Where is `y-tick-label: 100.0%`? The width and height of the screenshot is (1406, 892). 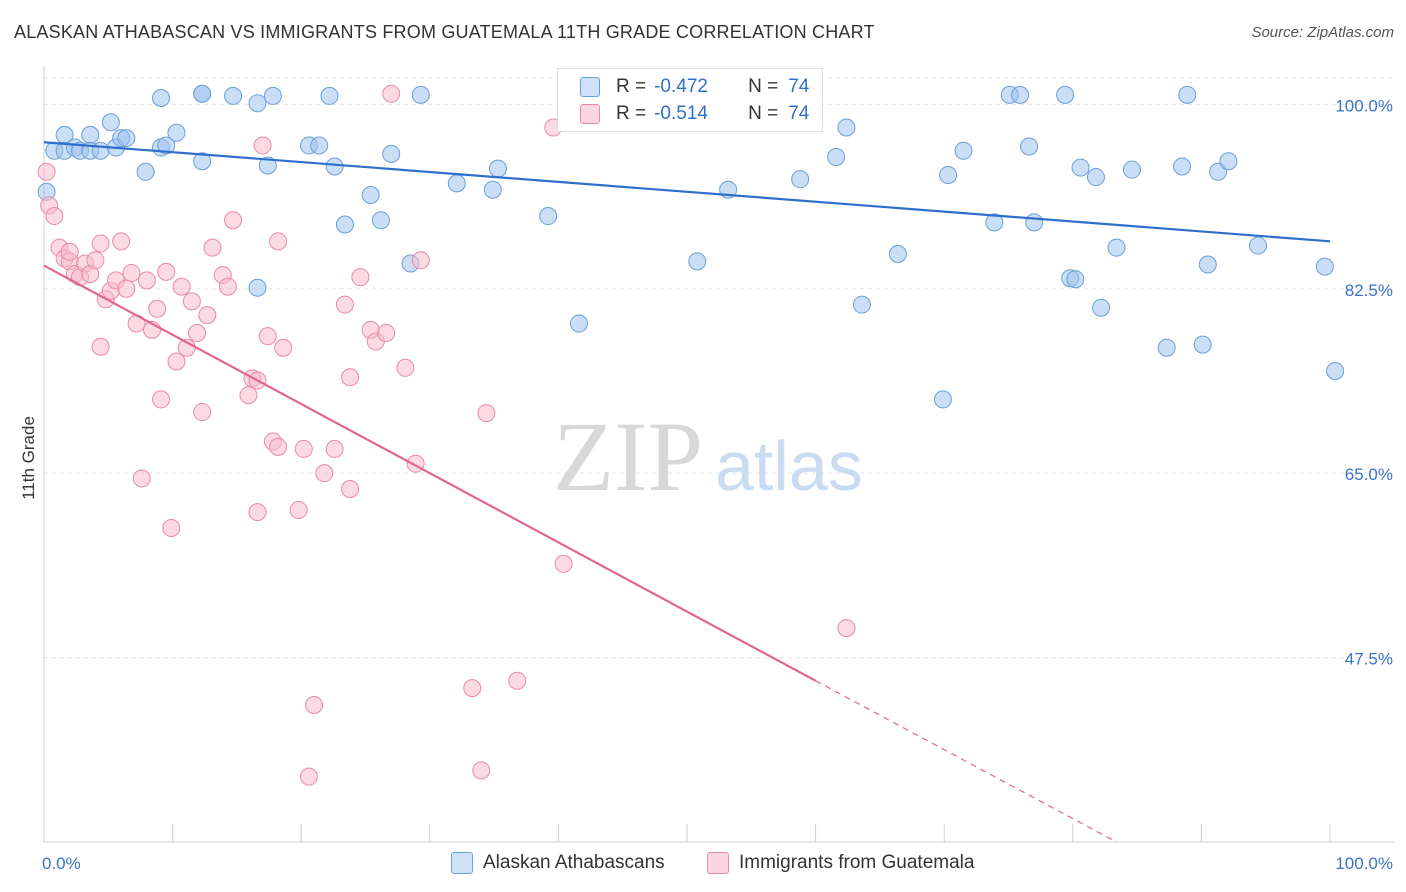 y-tick-label: 100.0% is located at coordinates (1364, 105).